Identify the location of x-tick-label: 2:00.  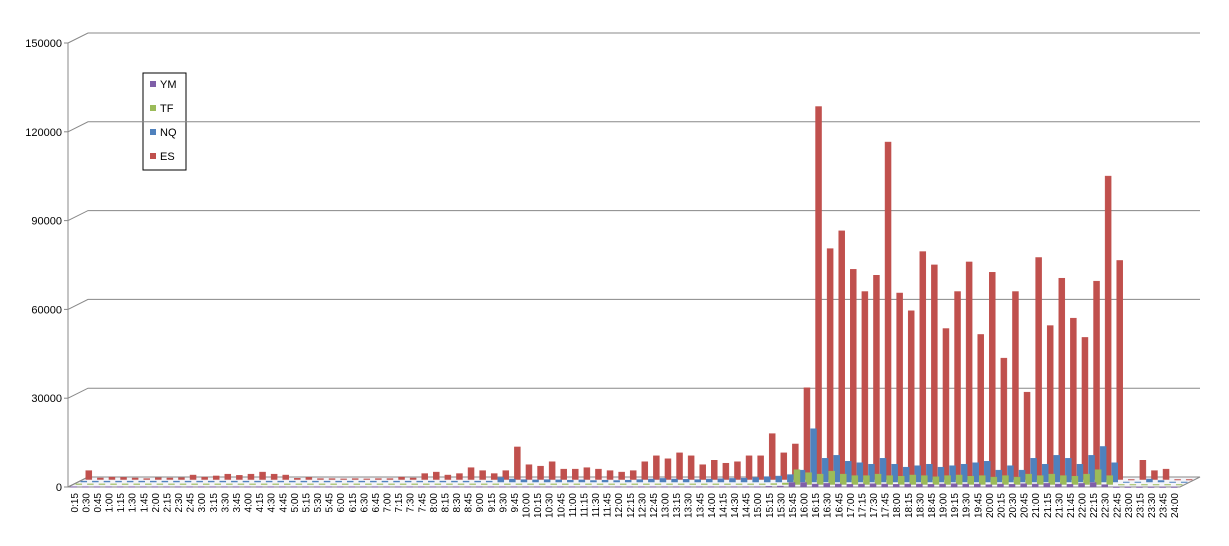
(156, 503).